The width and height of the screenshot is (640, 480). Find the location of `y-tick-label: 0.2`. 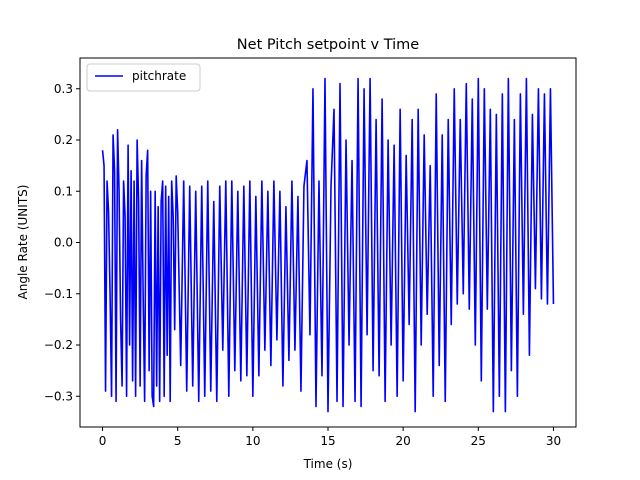

y-tick-label: 0.2 is located at coordinates (63, 140).